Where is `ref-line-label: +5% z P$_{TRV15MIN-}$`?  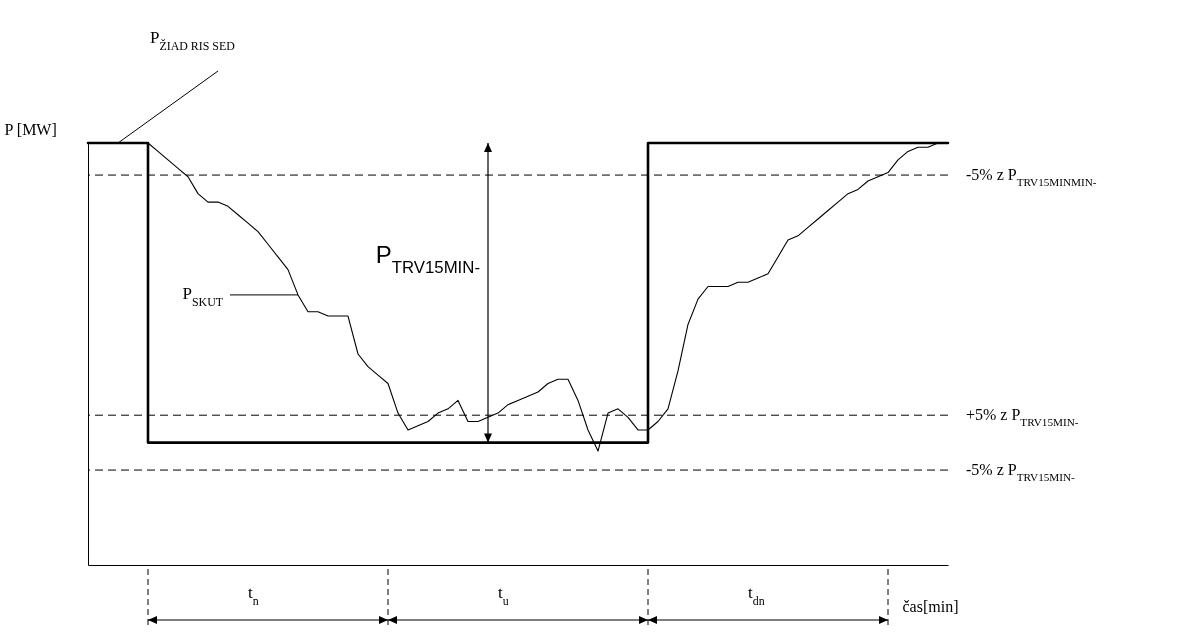 ref-line-label: +5% z P$_{TRV15MIN-}$ is located at coordinates (1022, 417).